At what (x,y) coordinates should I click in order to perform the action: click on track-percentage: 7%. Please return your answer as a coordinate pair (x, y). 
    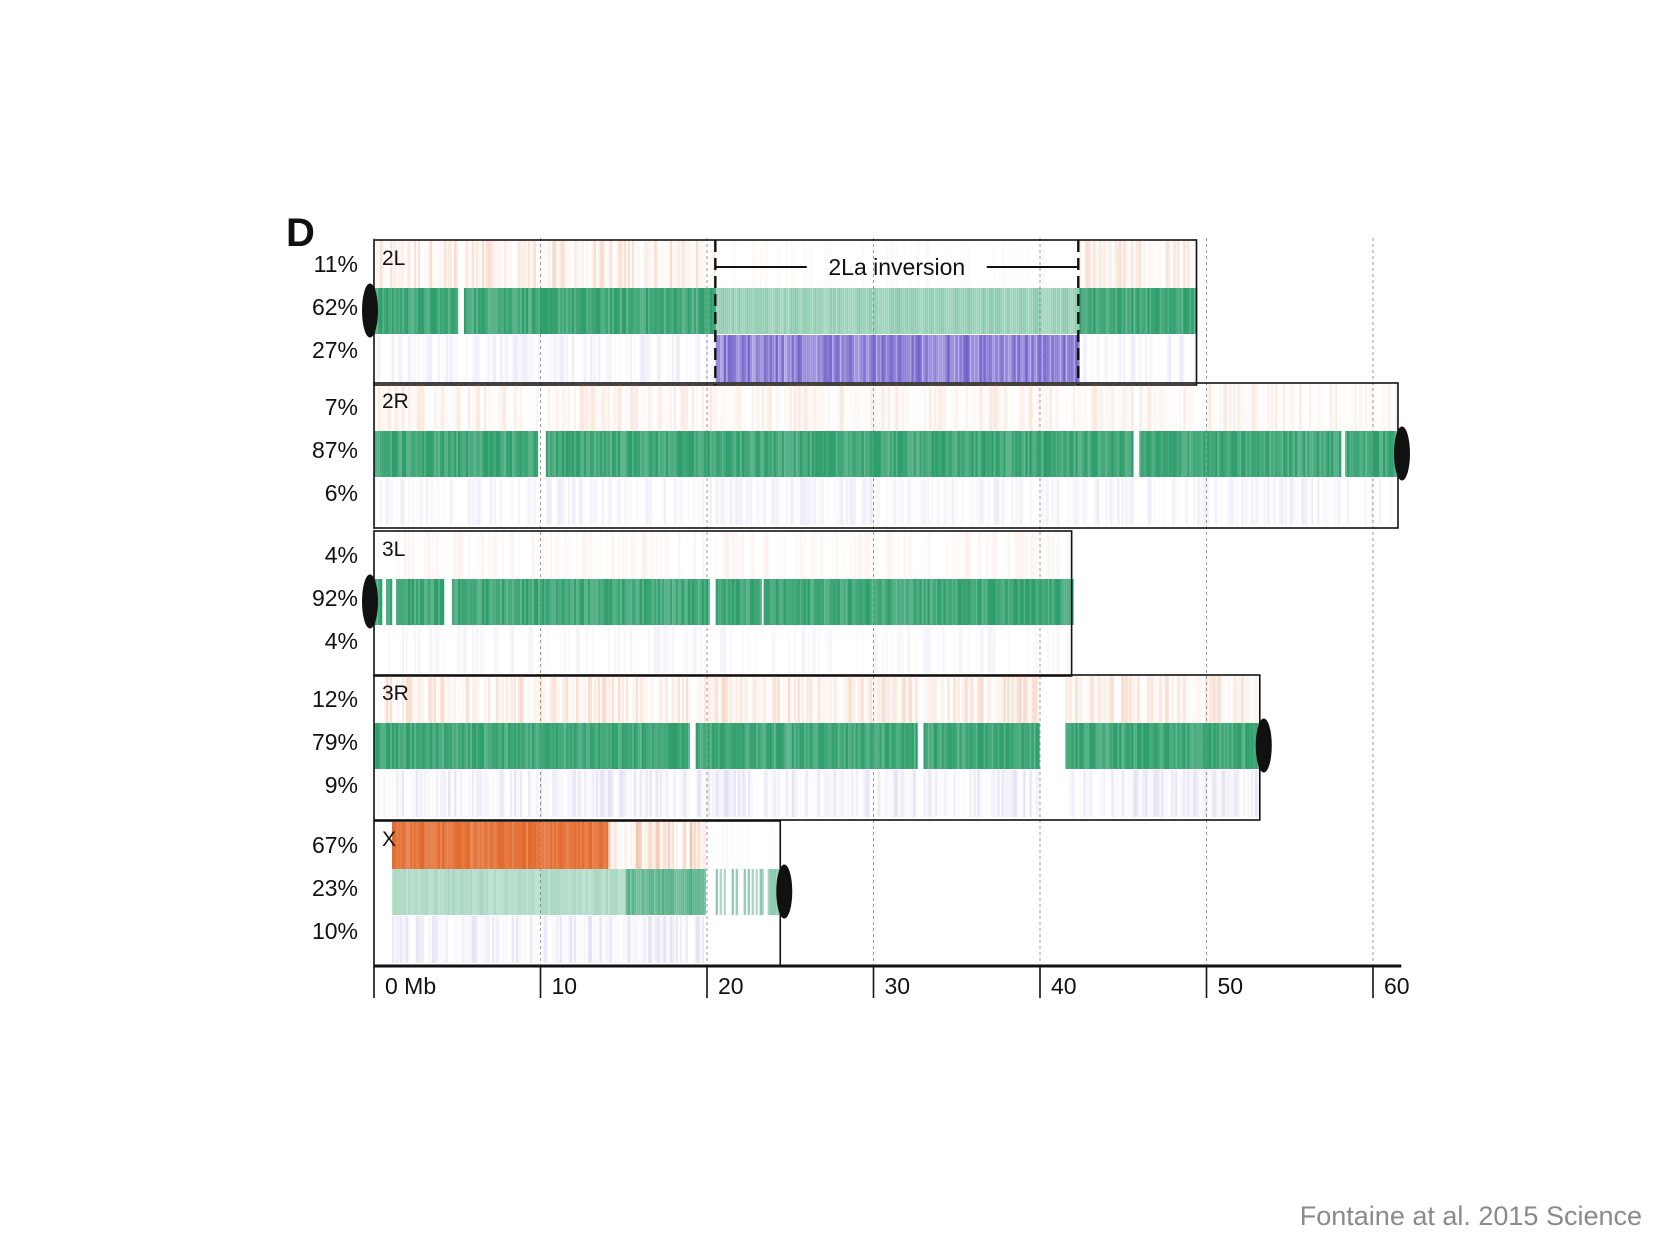
    Looking at the image, I should click on (341, 407).